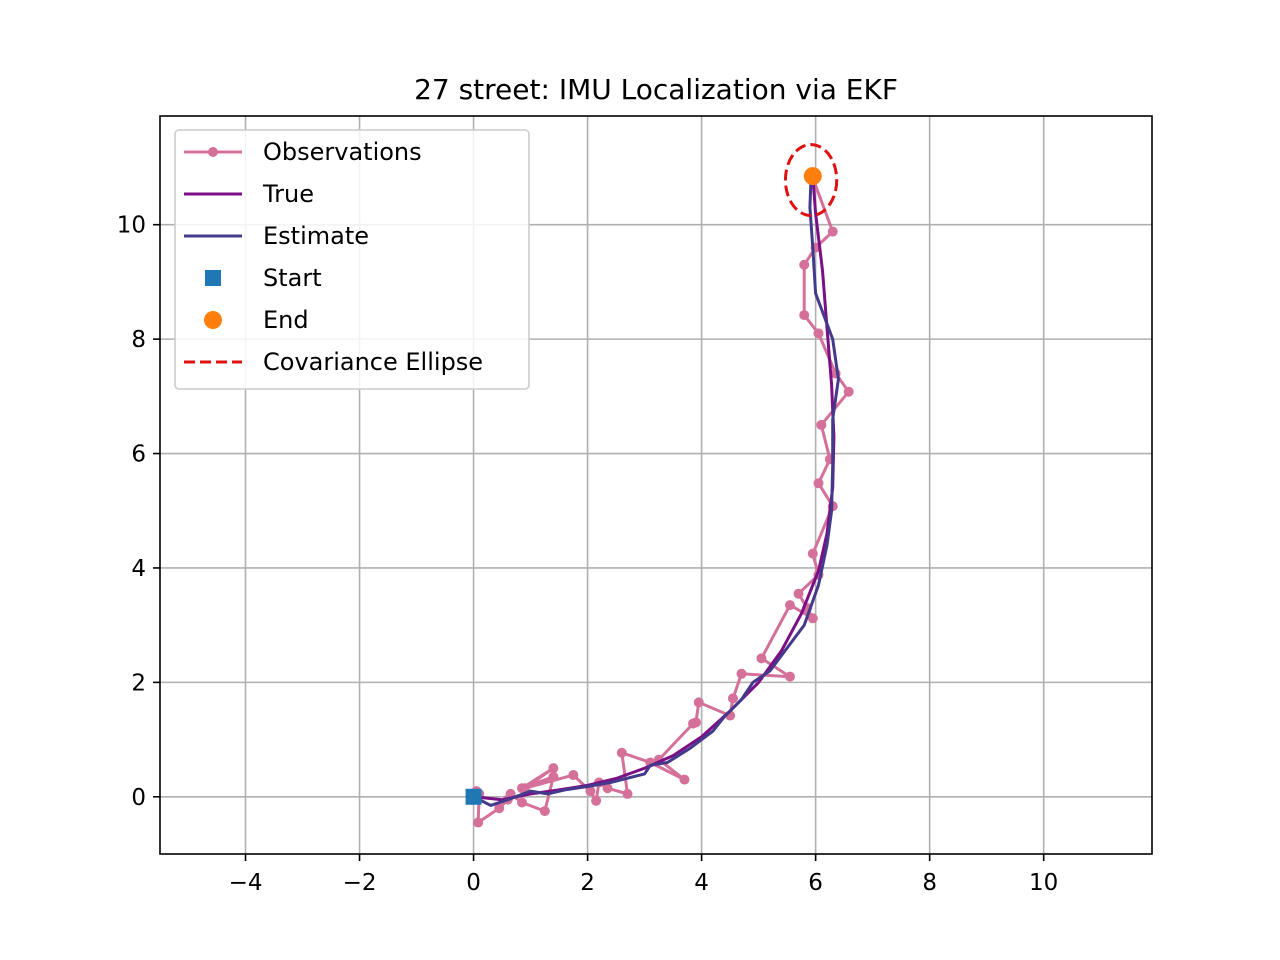  I want to click on legend-label: Covariance Ellipse, so click(373, 362).